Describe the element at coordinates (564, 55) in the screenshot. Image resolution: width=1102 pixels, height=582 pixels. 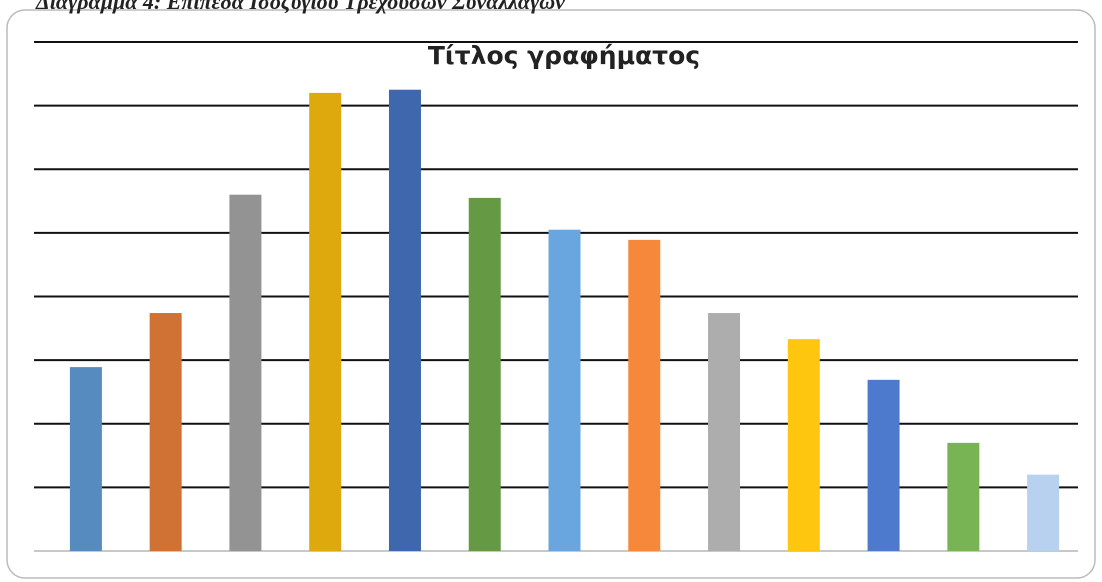
I see `chart-title: Τίτλος γραφήματος` at that location.